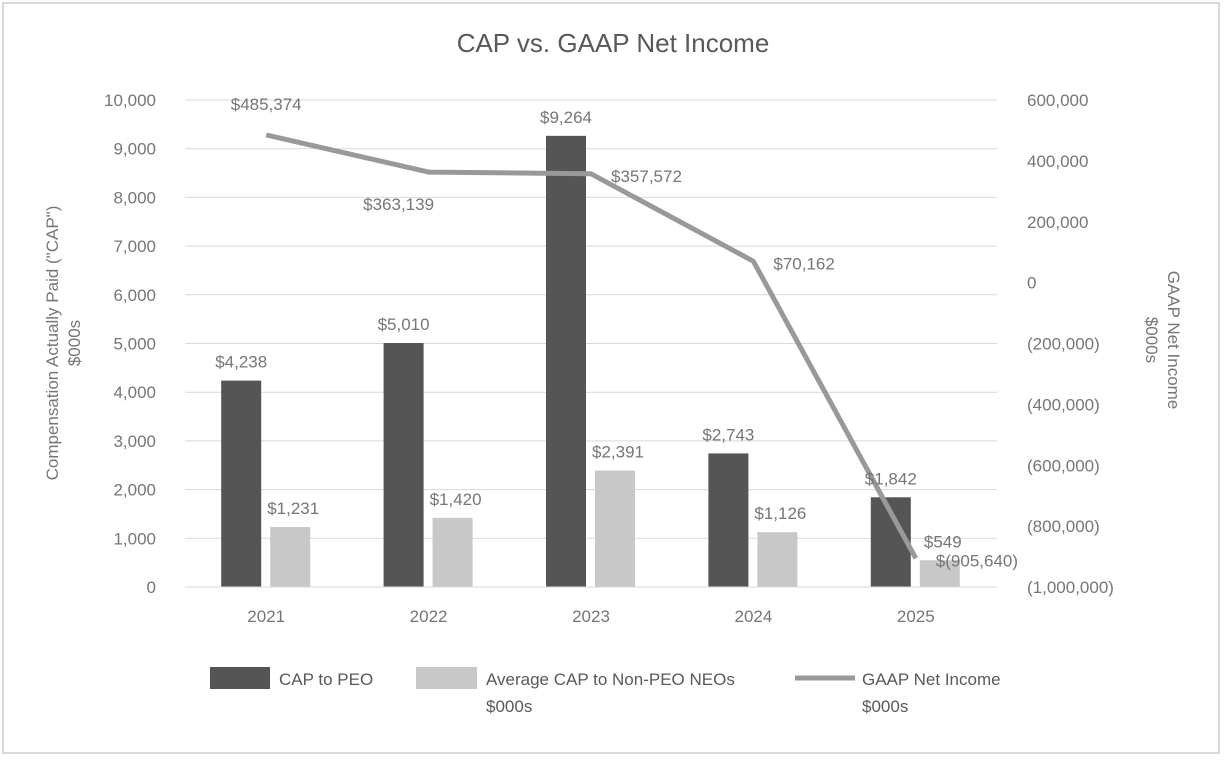 This screenshot has width=1226, height=760. Describe the element at coordinates (610, 679) in the screenshot. I see `legend-label-avg-cap-non-peo: Average CAP to Non-PEO NEOs` at that location.